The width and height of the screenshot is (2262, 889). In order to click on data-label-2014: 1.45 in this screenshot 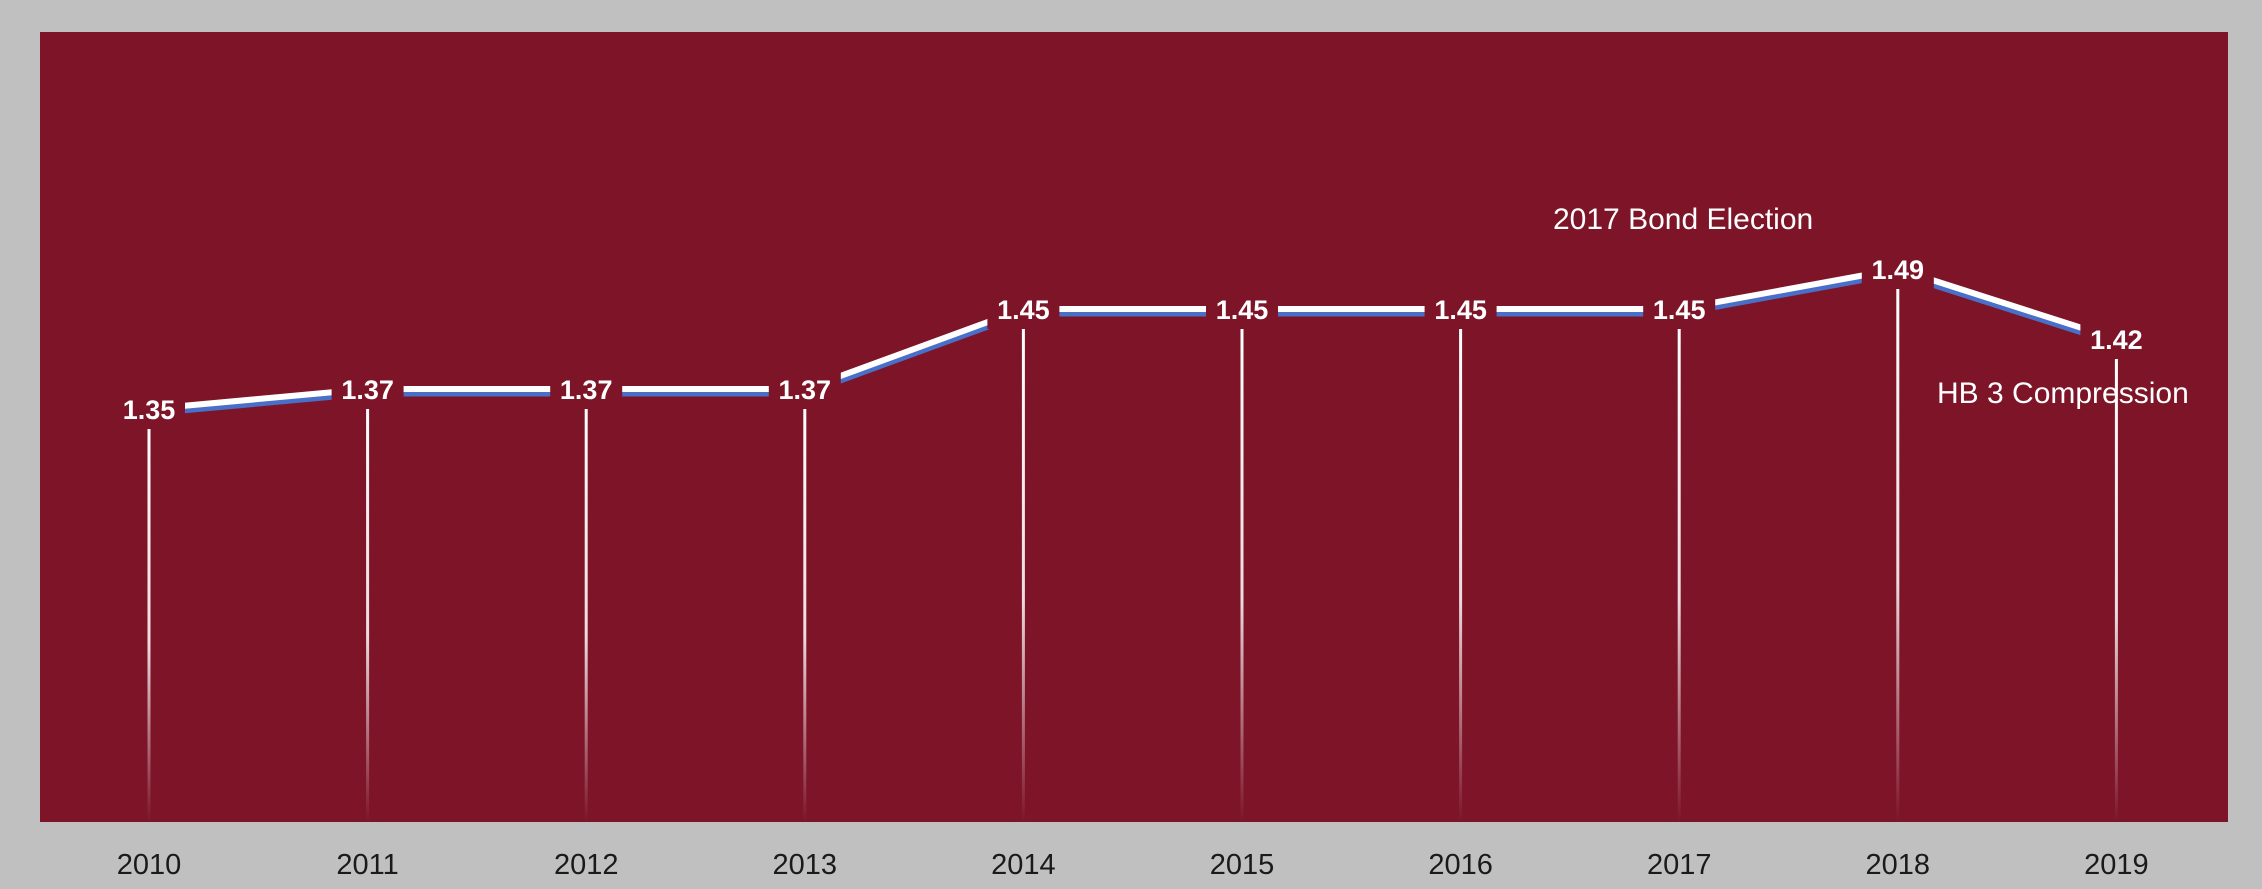, I will do `click(1023, 310)`.